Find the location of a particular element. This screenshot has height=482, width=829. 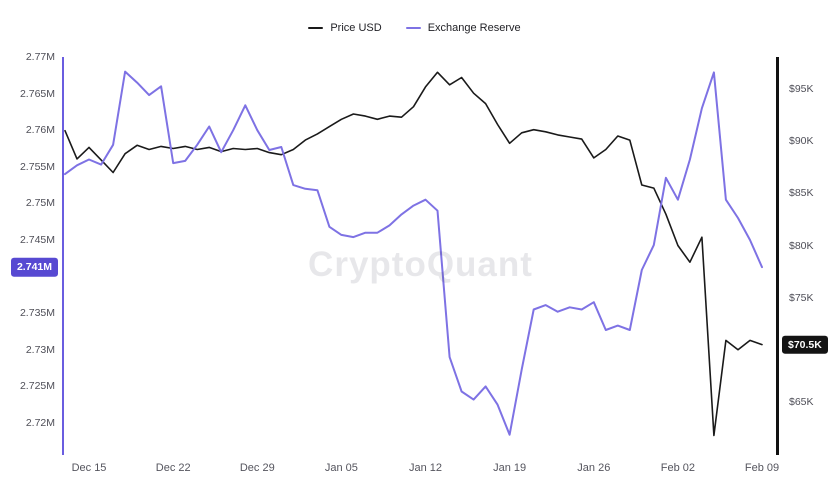

legend-item-exchange-reserve: Exchange Reserve is located at coordinates (463, 28).